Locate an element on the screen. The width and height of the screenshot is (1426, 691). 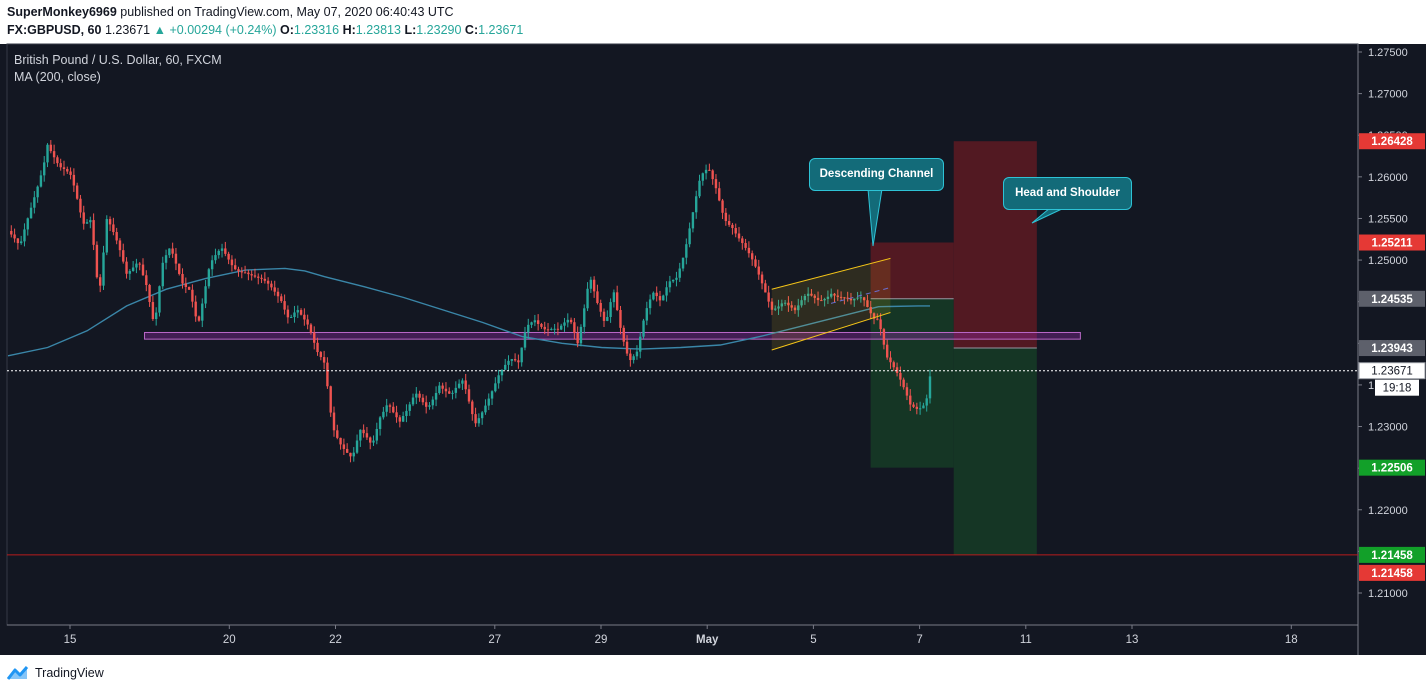
descending-channel-callout: Descending Channel is located at coordinates (876, 174).